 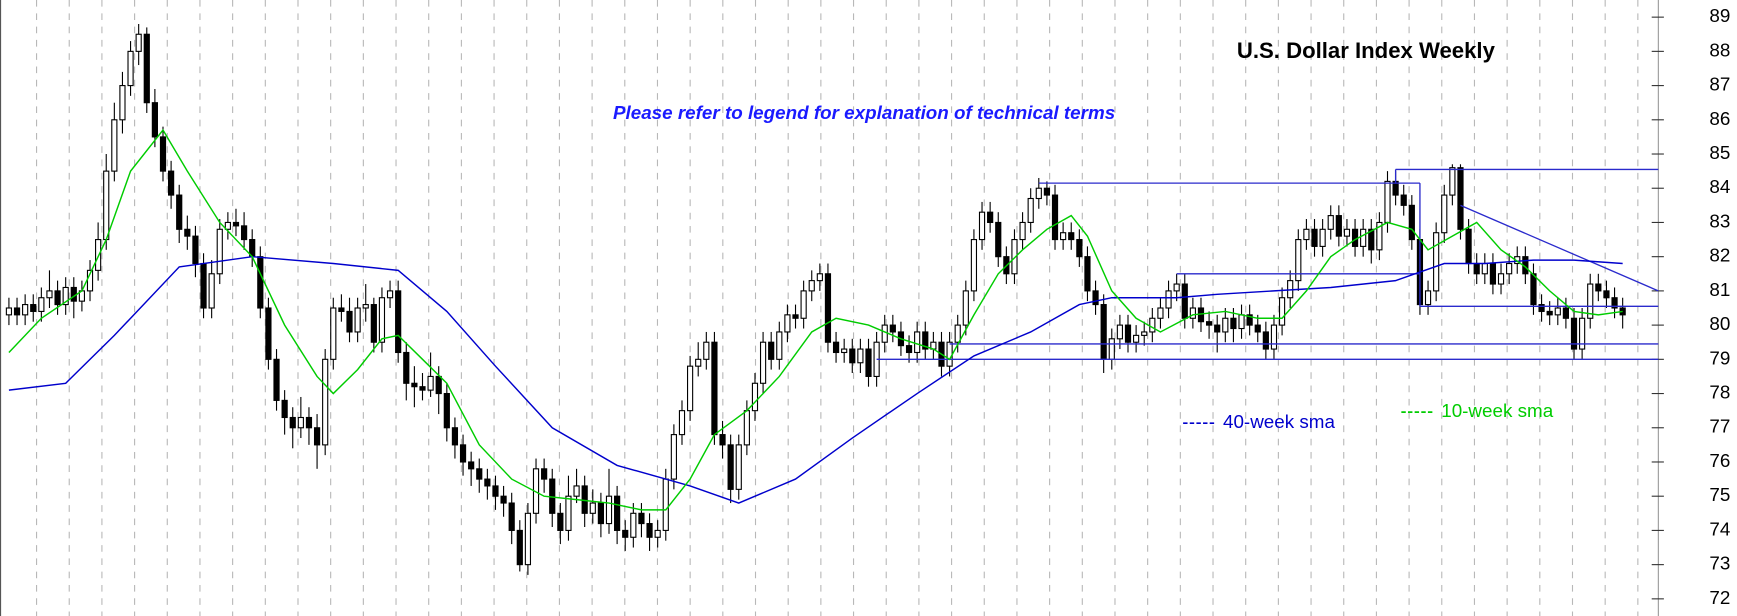 I want to click on y-tick-label: 81, so click(x=1719, y=289).